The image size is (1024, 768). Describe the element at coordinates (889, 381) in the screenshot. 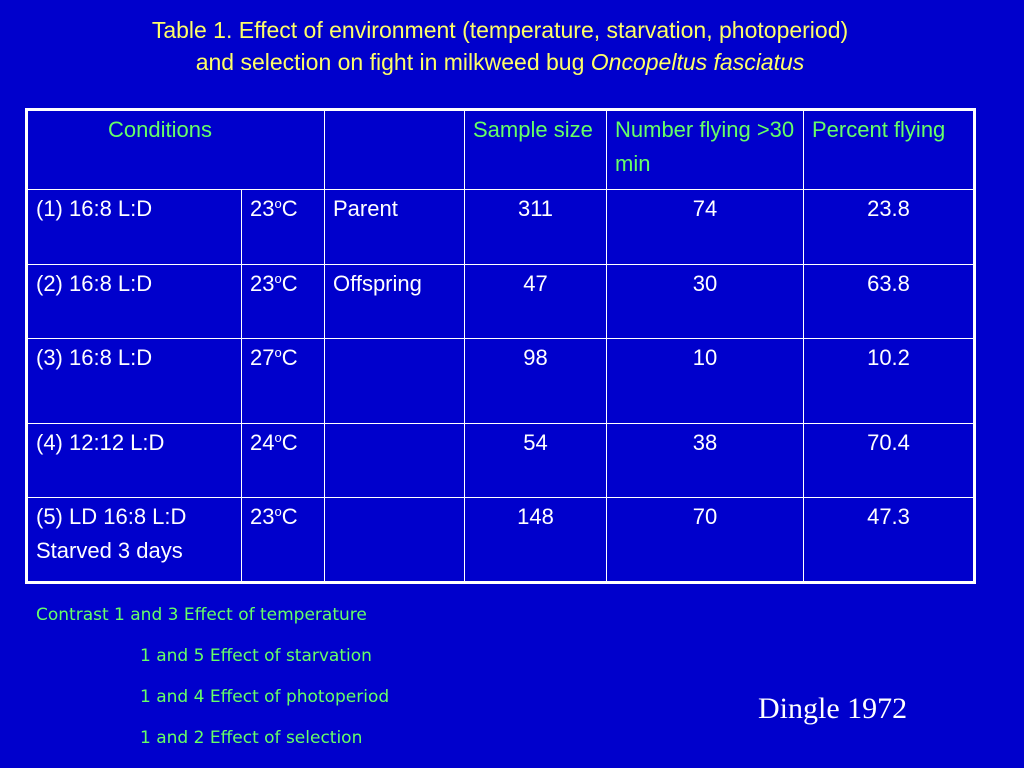

I see `cell-percent-flying: 10.2` at that location.